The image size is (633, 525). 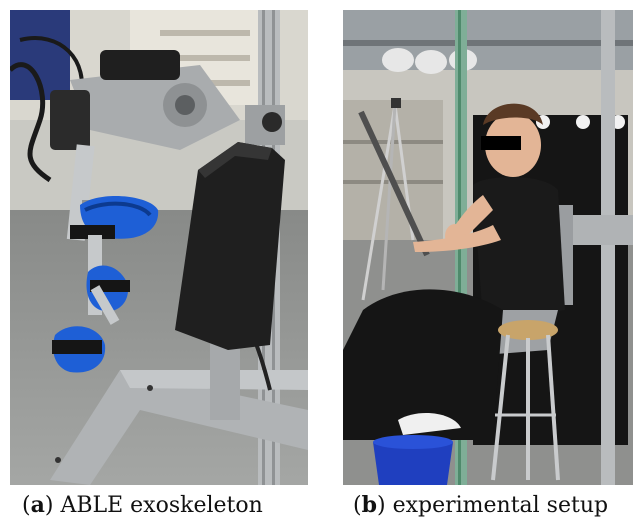 I want to click on caption-panel-a: (a) ABLE exoskeleton, so click(x=142, y=505).